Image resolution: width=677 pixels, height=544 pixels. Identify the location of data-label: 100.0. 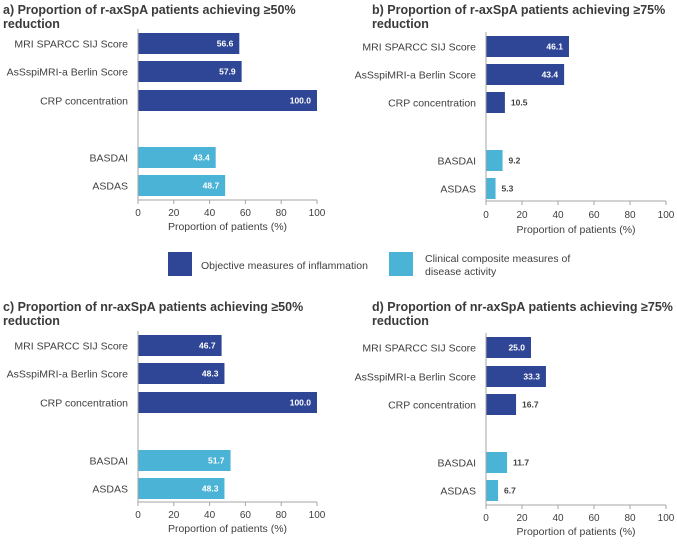
(301, 101).